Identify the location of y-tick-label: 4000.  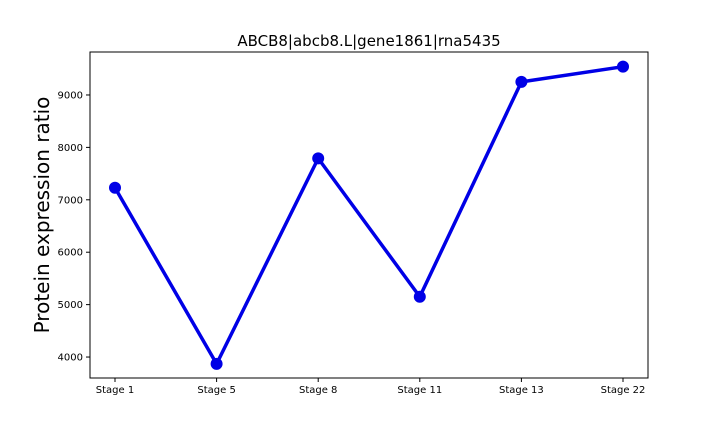
(70, 358).